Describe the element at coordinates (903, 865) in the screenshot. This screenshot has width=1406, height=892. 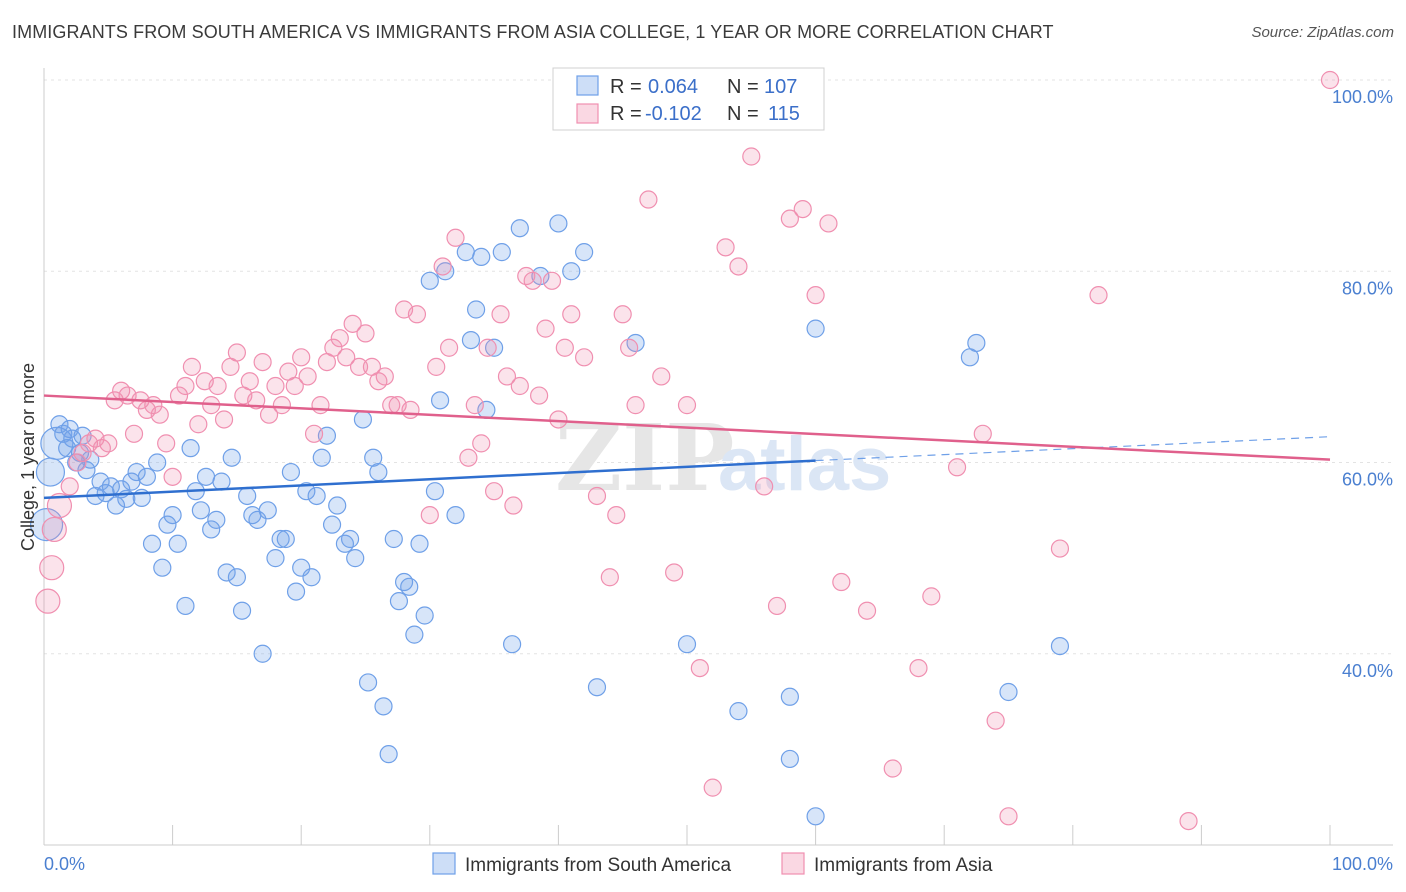
I see `legend-label-asia: Immigrants from Asia` at that location.